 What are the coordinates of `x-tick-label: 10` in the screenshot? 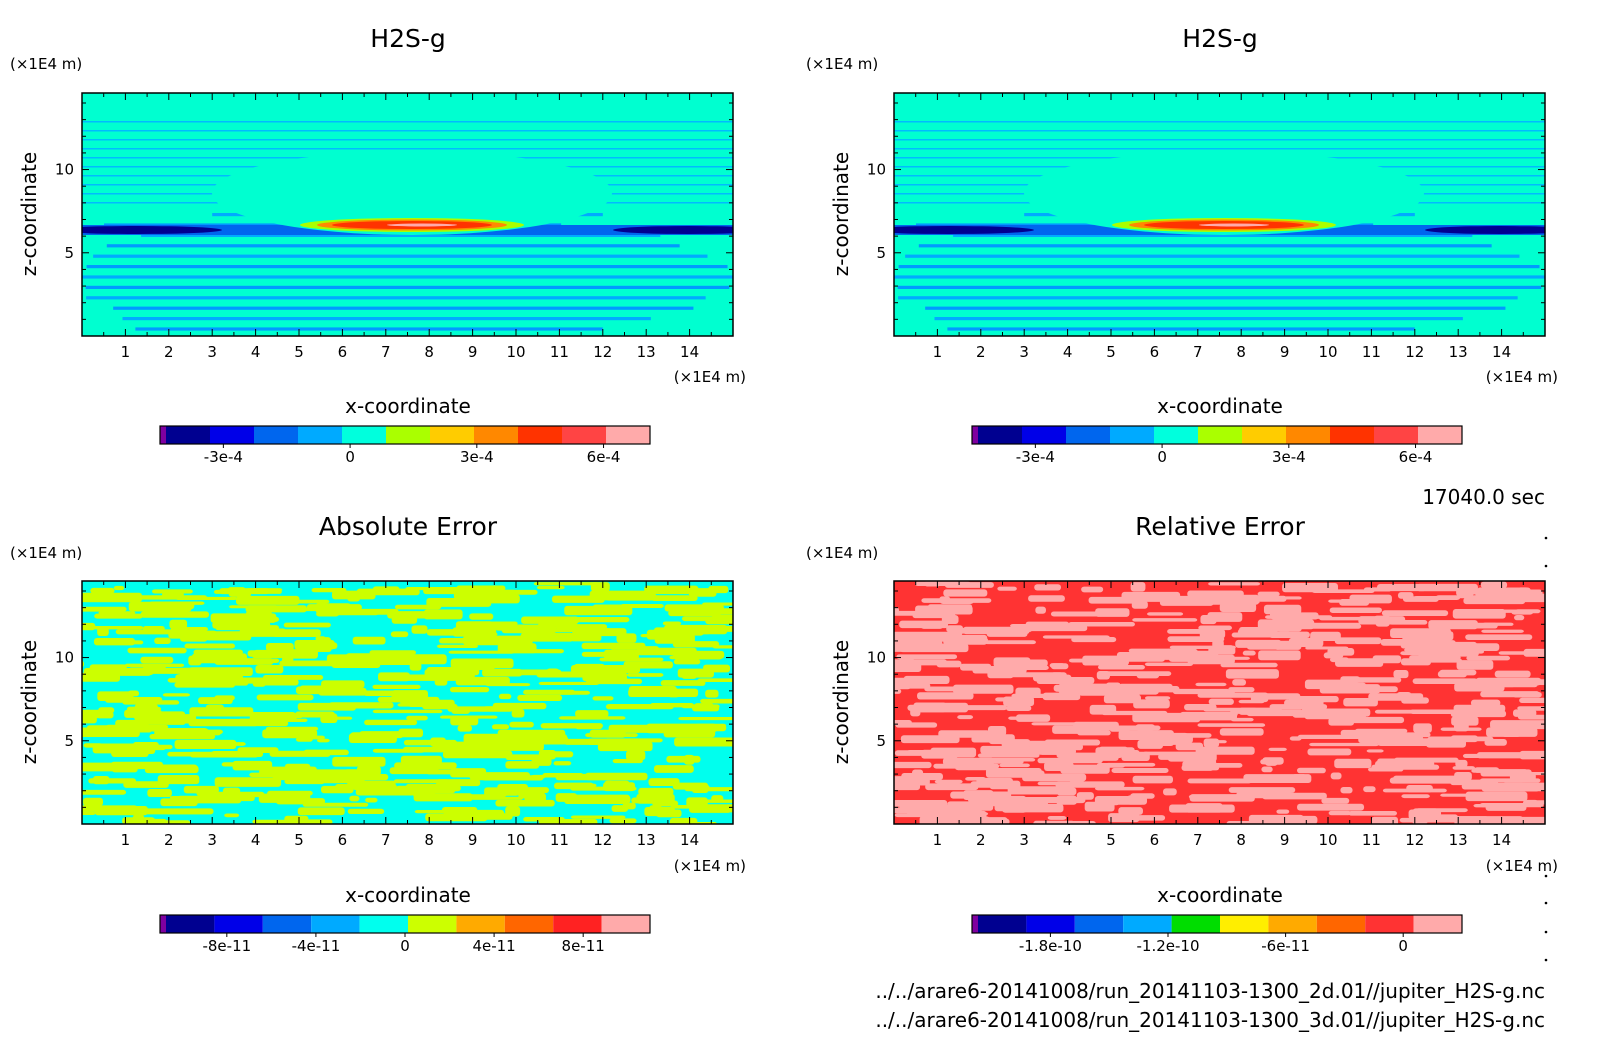 It's located at (1327, 840).